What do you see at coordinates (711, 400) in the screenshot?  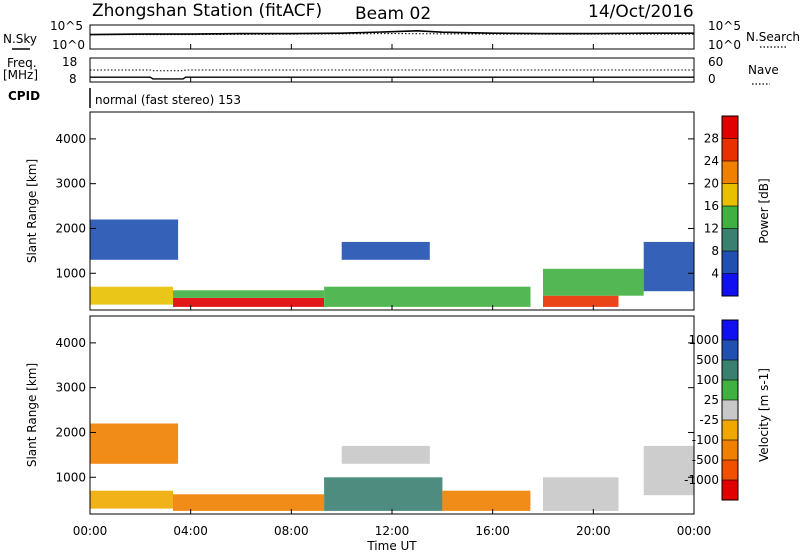 I see `velocity-cbar-label-4: 25` at bounding box center [711, 400].